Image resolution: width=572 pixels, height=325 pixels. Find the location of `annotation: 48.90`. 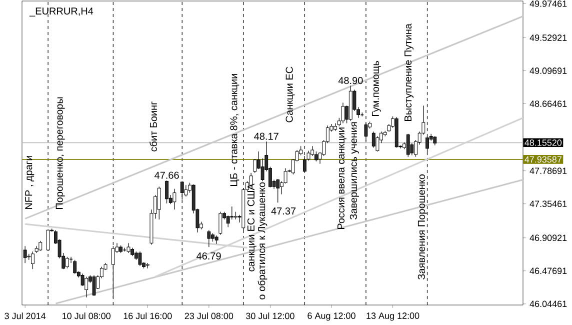

annotation: 48.90 is located at coordinates (350, 80).